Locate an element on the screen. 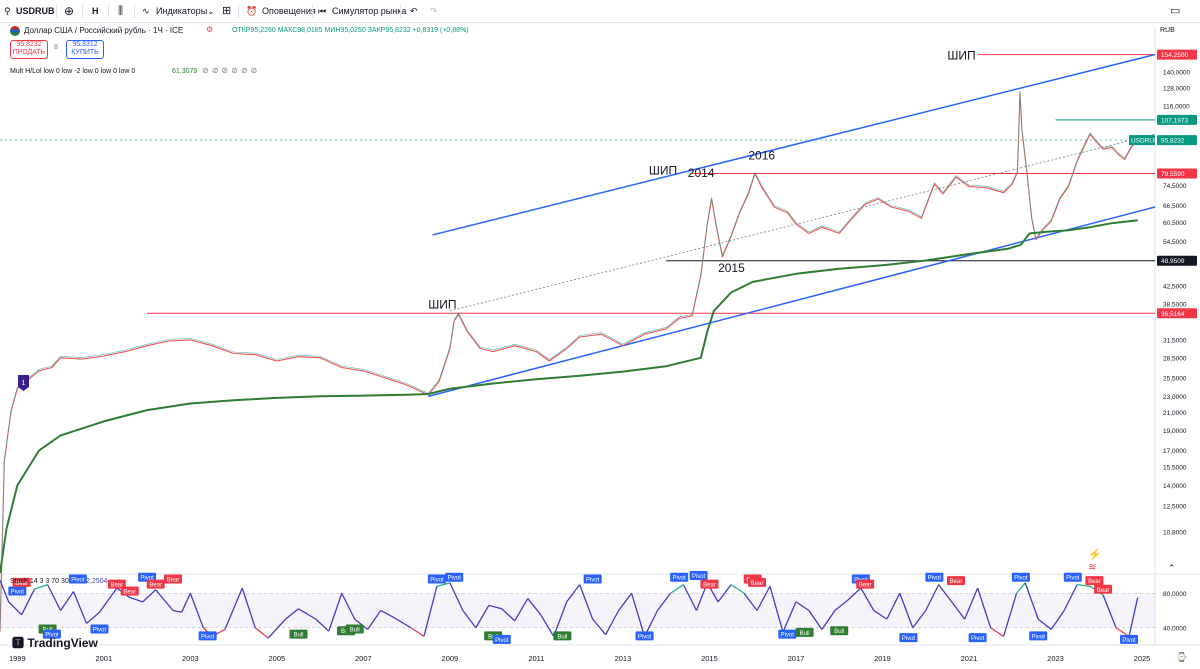 The image size is (1200, 669). indicator-legend-value: 61,3079 is located at coordinates (185, 71).